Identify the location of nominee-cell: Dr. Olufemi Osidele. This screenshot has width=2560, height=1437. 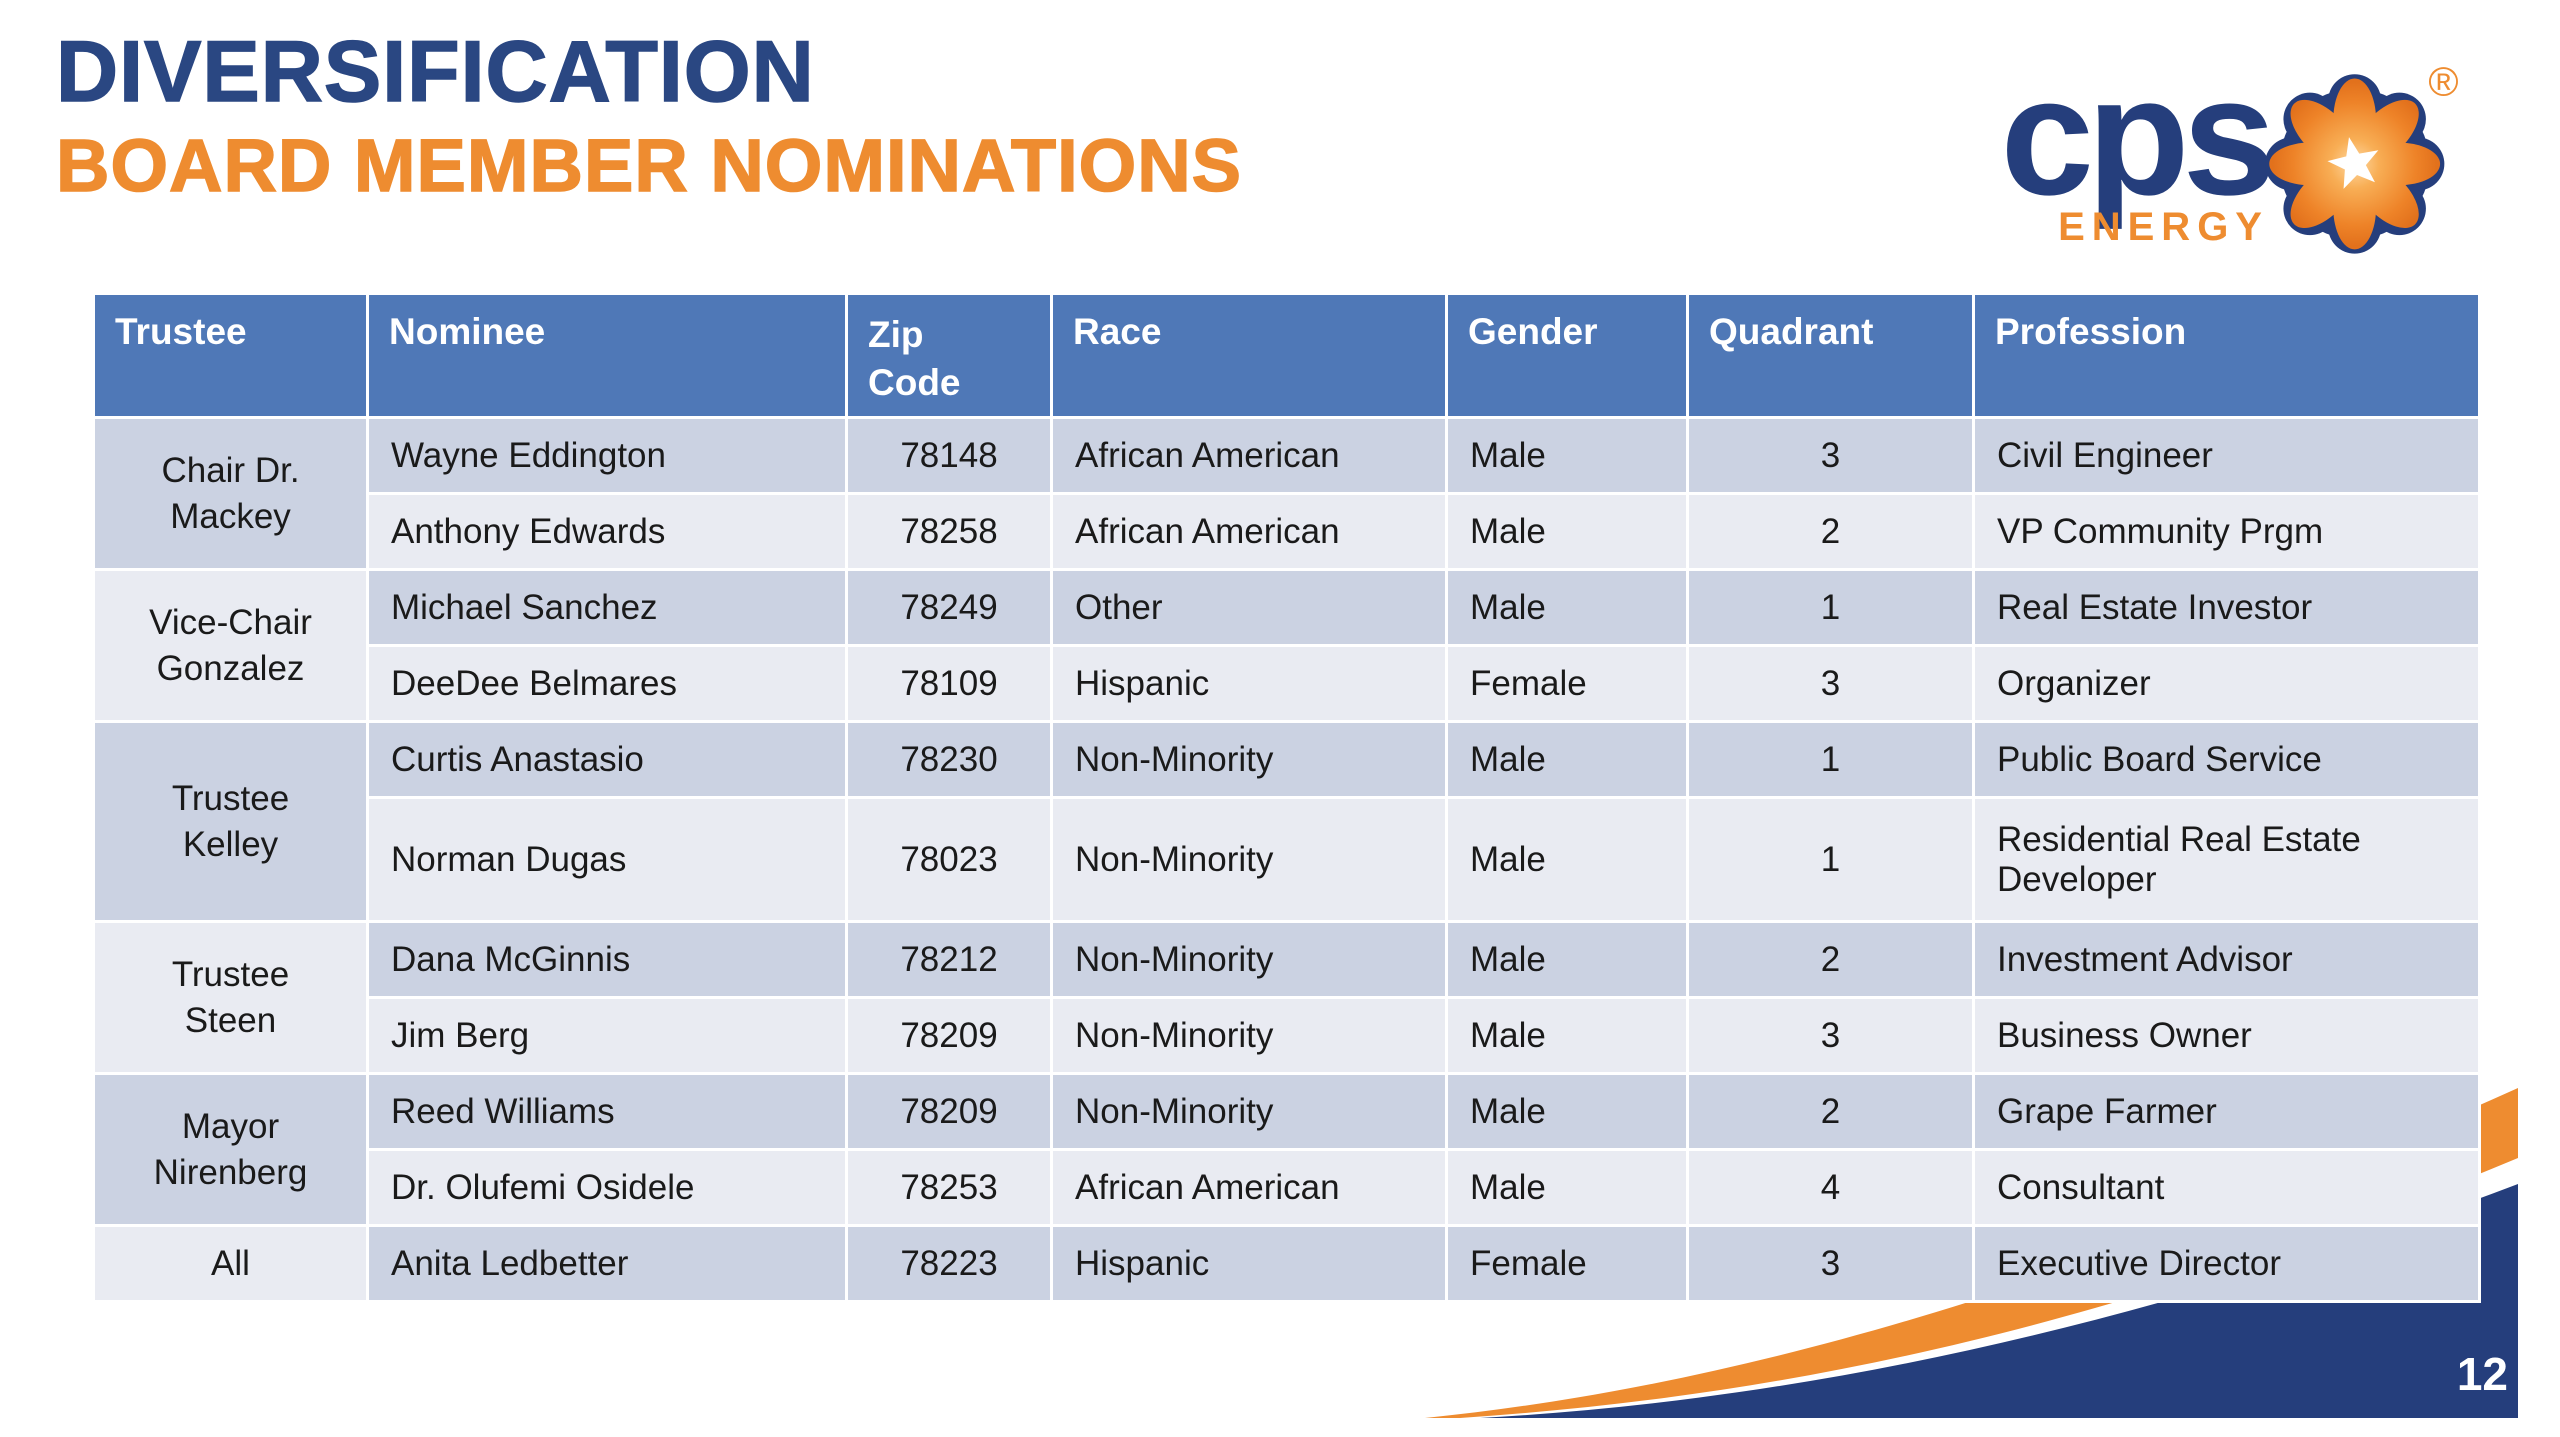
(607, 1187).